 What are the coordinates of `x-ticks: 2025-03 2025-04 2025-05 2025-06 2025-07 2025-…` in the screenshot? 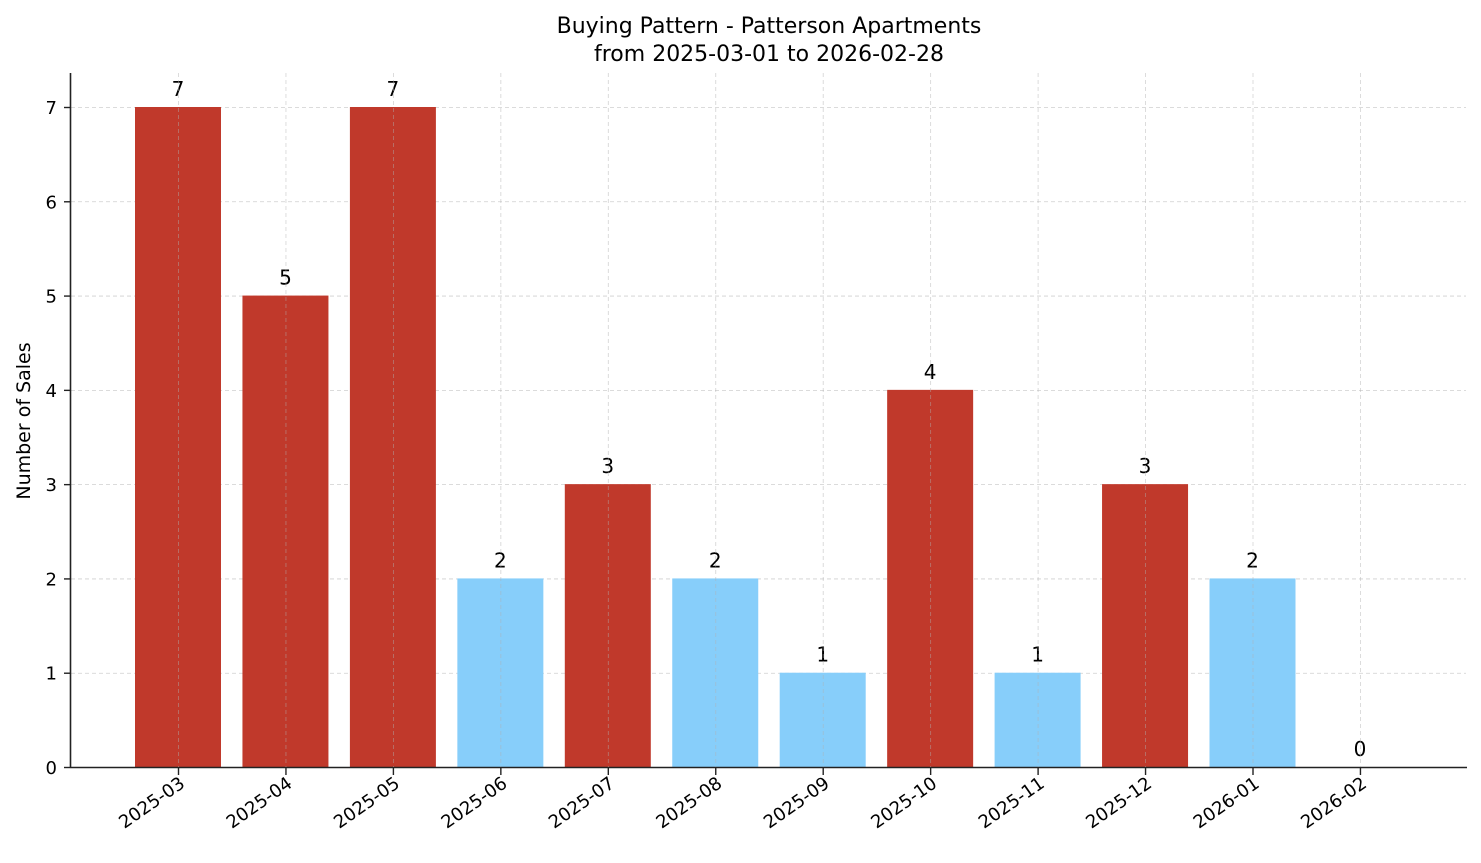 It's located at (743, 800).